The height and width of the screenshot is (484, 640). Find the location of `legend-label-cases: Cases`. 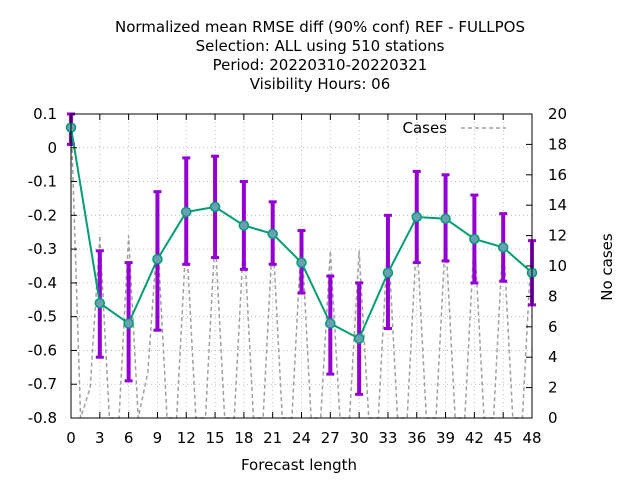

legend-label-cases: Cases is located at coordinates (424, 128).